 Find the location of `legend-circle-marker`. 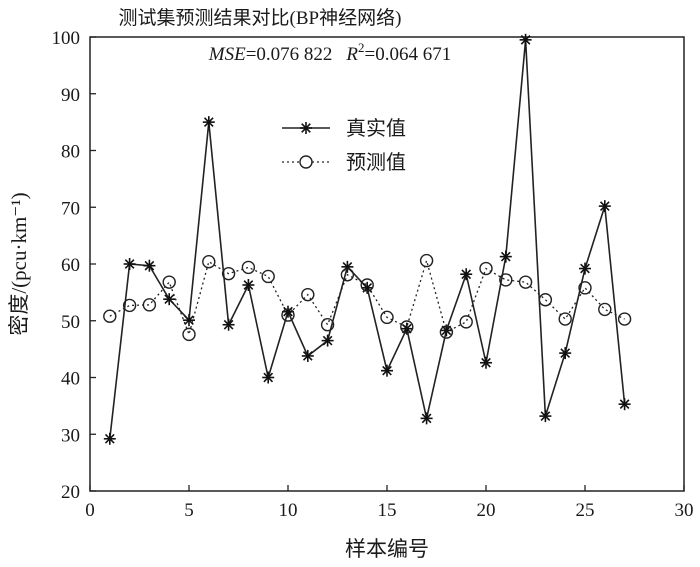

legend-circle-marker is located at coordinates (306, 162).